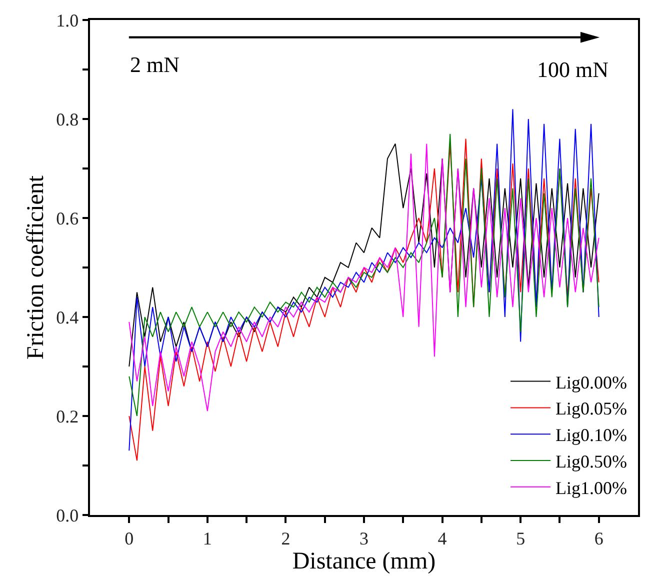 This screenshot has width=646, height=585. Describe the element at coordinates (573, 69) in the screenshot. I see `annotation: 100 mN` at that location.